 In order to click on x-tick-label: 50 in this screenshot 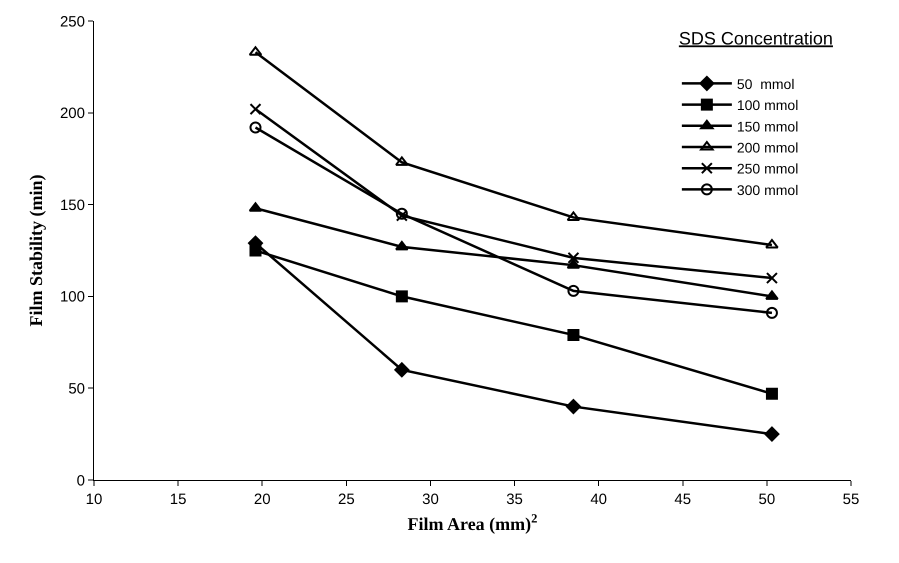, I will do `click(767, 499)`.